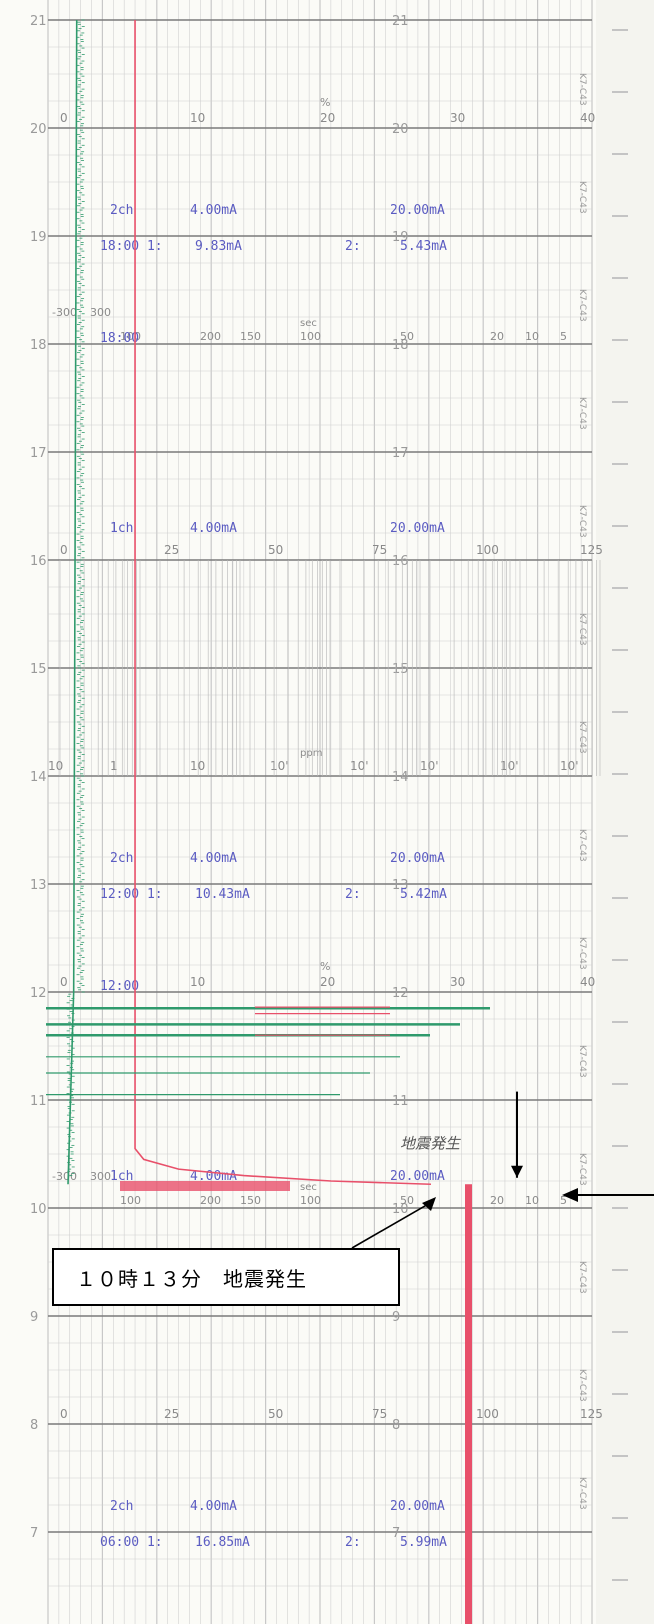  Describe the element at coordinates (38, 993) in the screenshot. I see `hour-label-left: 12` at that location.